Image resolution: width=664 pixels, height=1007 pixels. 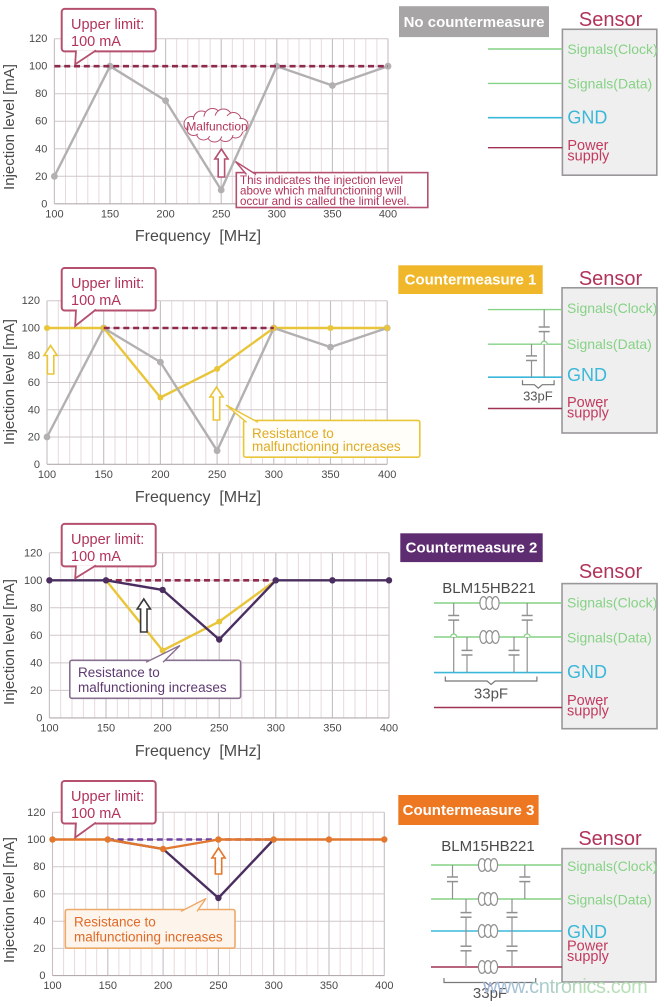 I want to click on svg-text: Malfunction, so click(x=216, y=127).